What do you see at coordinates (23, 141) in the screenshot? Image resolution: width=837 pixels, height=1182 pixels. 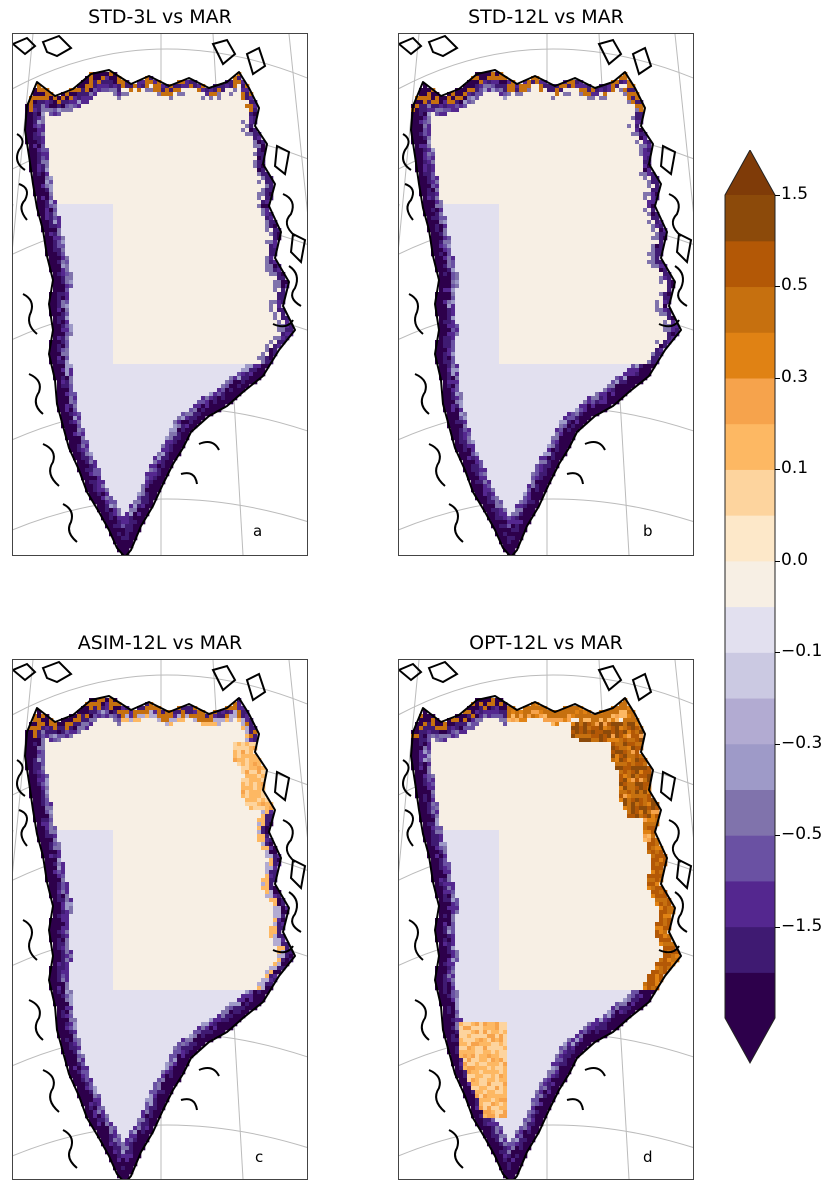 I see `longitude-line` at bounding box center [23, 141].